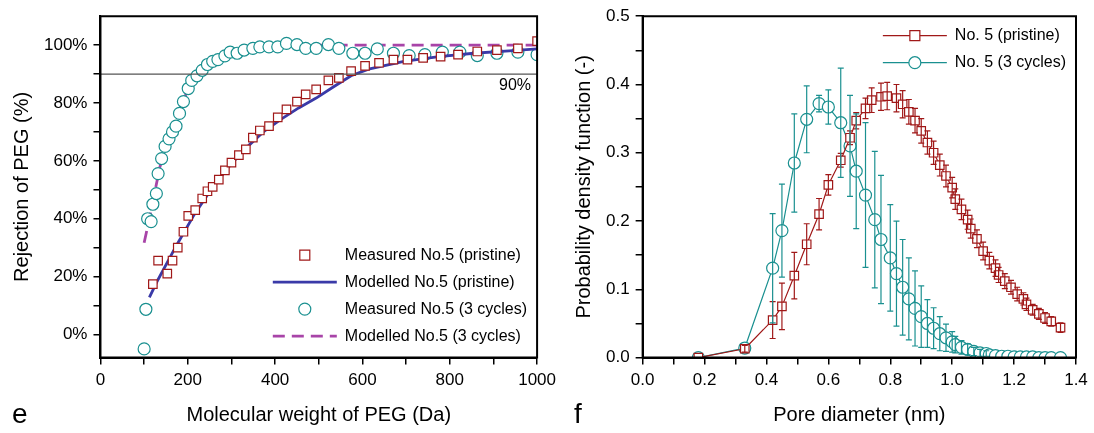  Describe the element at coordinates (1007, 35) in the screenshot. I see `legend-label: No. 5 (pristine)` at that location.